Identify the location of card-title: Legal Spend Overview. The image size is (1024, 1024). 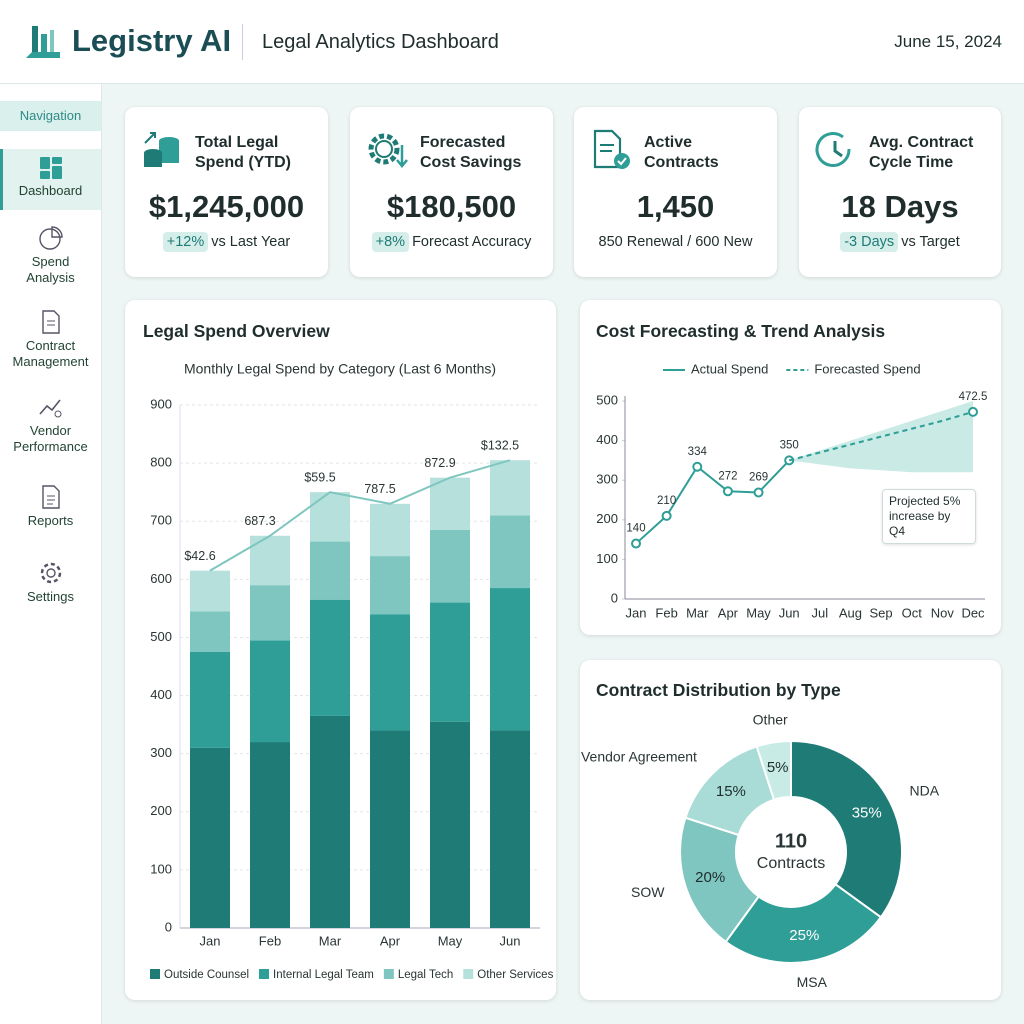
(236, 331).